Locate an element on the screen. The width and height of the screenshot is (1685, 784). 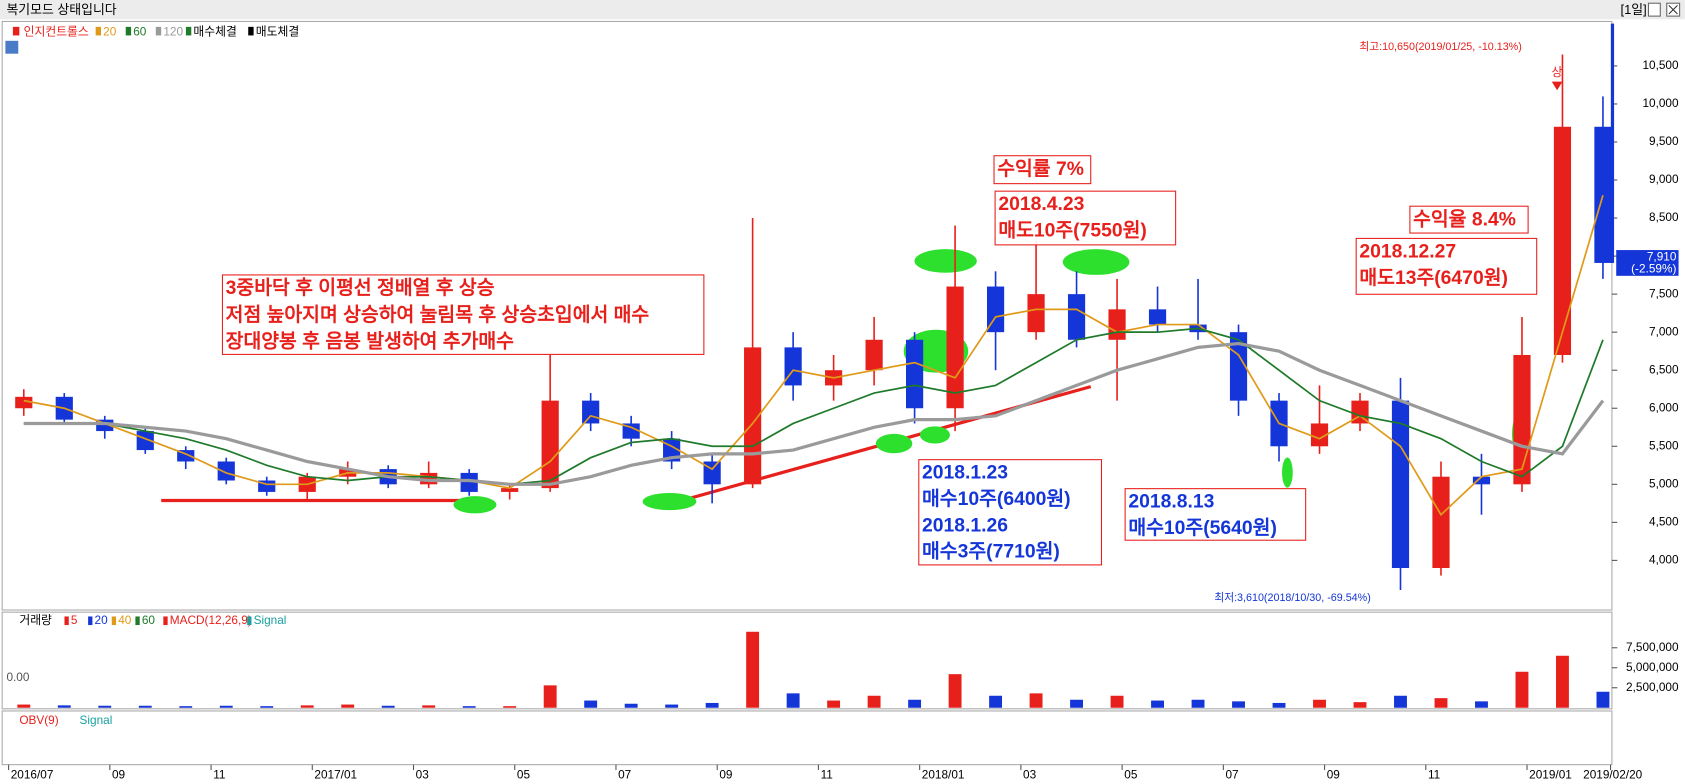
legend-label: MACD(12,26,9) is located at coordinates (211, 620).